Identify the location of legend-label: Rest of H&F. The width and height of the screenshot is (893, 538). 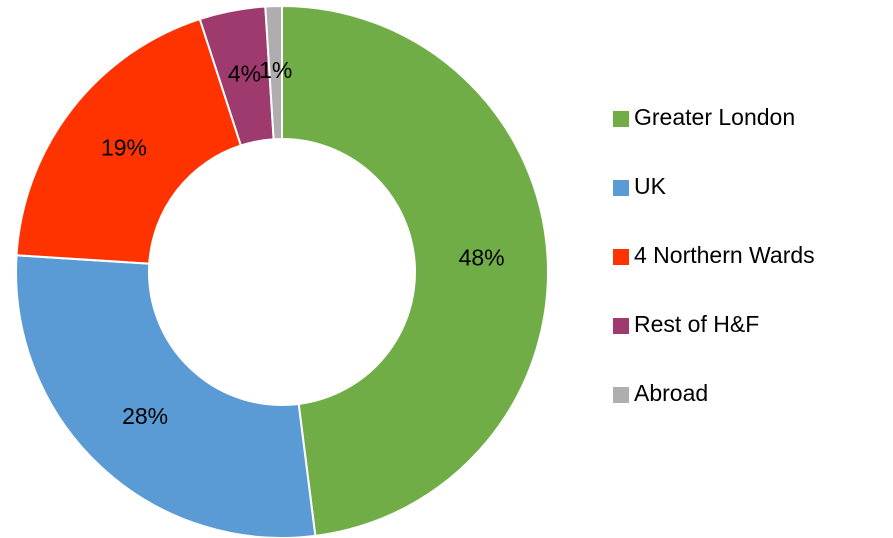
(696, 324).